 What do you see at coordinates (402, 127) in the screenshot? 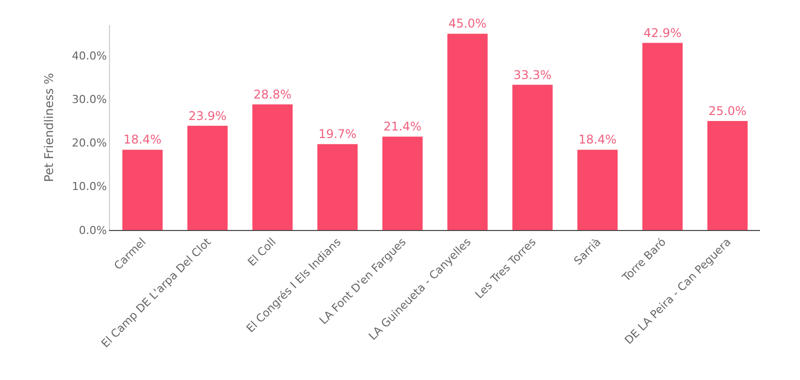
I see `data-label: 21.4%` at bounding box center [402, 127].